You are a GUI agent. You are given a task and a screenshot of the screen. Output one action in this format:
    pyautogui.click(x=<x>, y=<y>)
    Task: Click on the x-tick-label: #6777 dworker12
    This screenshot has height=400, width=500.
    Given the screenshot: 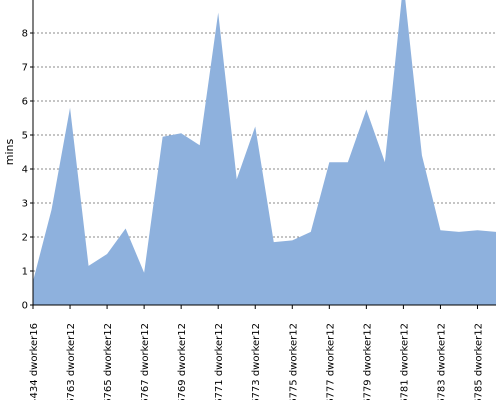 What is the action you would take?
    pyautogui.click(x=330, y=361)
    